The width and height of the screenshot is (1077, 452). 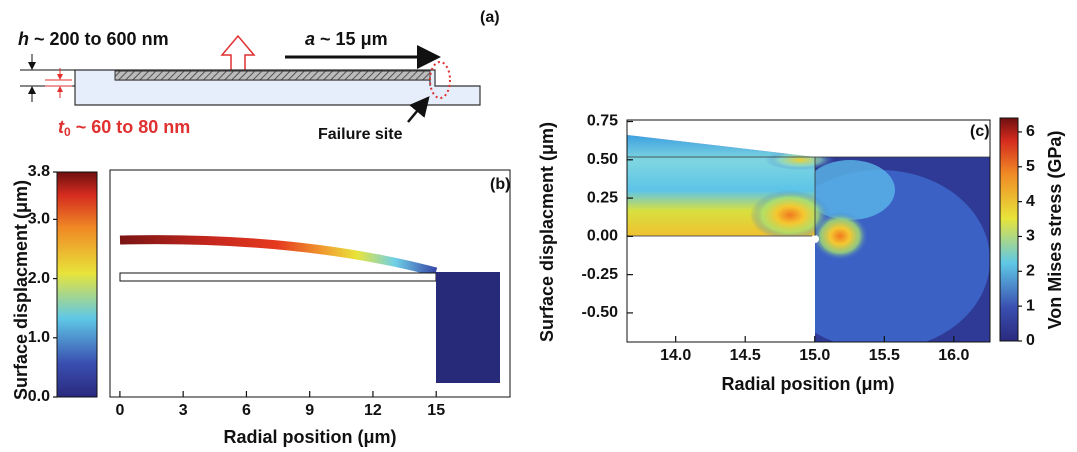 I want to click on colorbar-tick-label: 3.8, so click(x=39, y=171).